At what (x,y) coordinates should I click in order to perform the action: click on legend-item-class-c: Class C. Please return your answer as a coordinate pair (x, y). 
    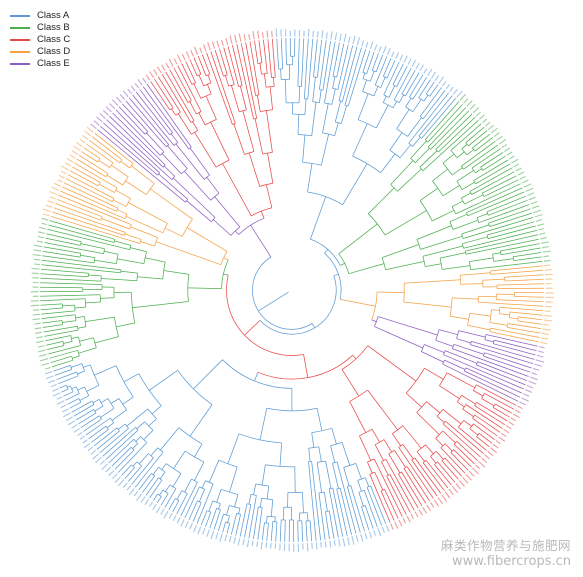
    Looking at the image, I should click on (40, 40).